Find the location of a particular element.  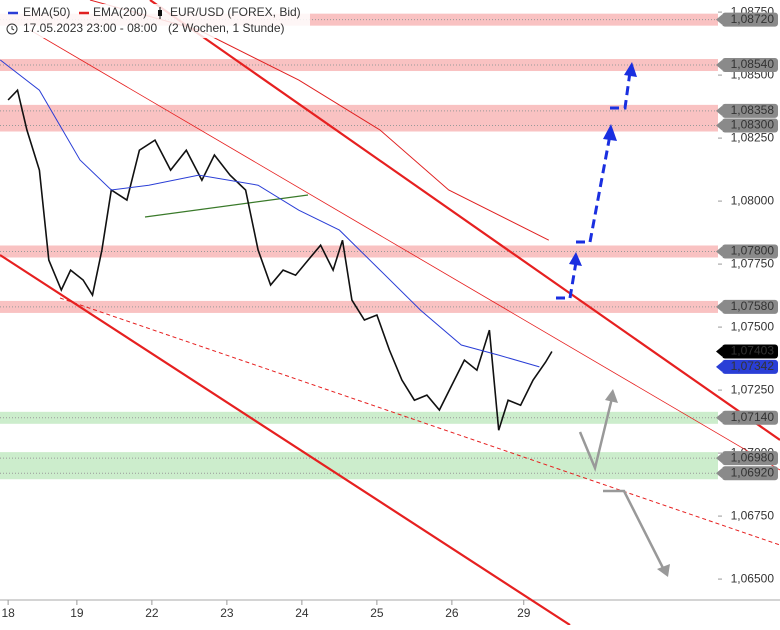

level-label: 1,06920 is located at coordinates (753, 472).